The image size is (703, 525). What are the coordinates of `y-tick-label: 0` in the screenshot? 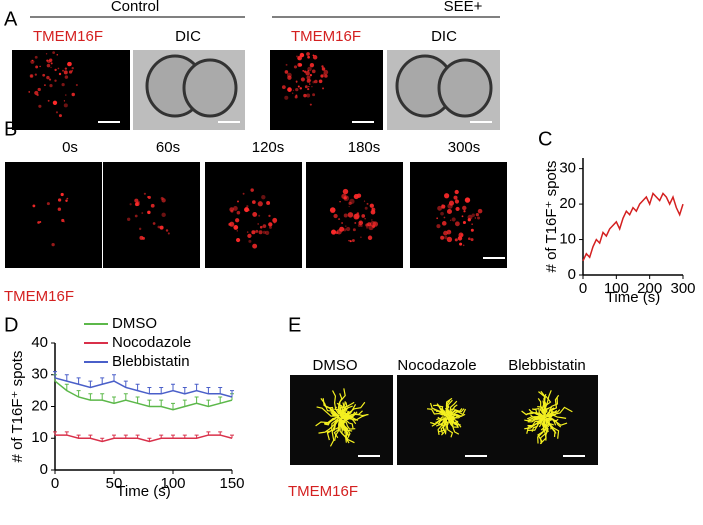 It's located at (44, 469).